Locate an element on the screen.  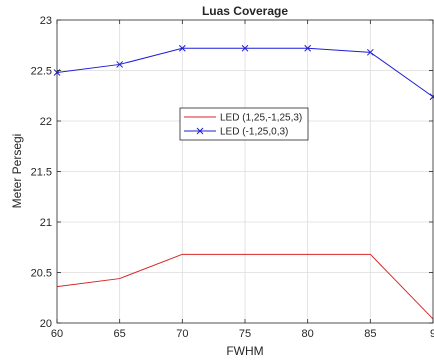
x-tick-label: 85 is located at coordinates (370, 334).